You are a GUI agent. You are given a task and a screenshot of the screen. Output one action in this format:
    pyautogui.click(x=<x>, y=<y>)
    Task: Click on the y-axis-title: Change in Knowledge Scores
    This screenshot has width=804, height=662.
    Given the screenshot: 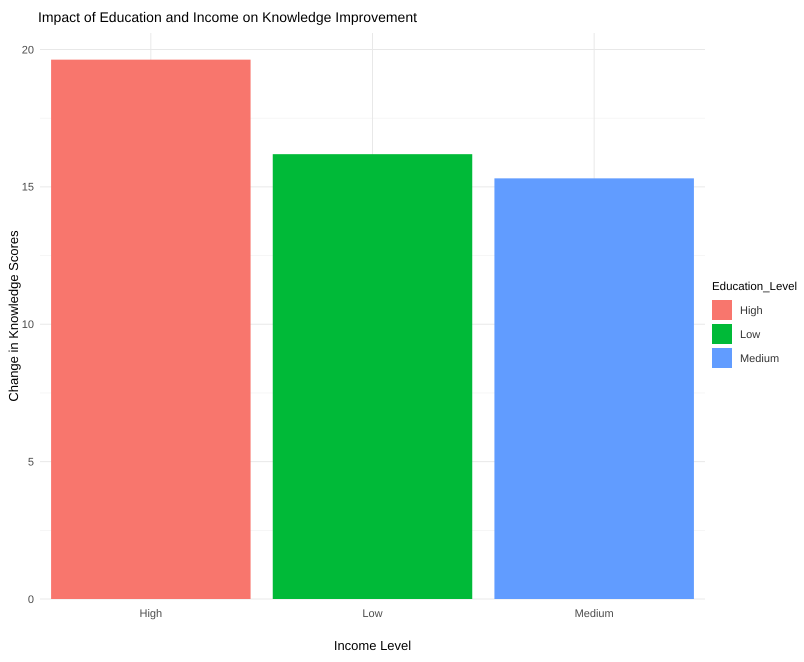 What is the action you would take?
    pyautogui.click(x=13, y=316)
    